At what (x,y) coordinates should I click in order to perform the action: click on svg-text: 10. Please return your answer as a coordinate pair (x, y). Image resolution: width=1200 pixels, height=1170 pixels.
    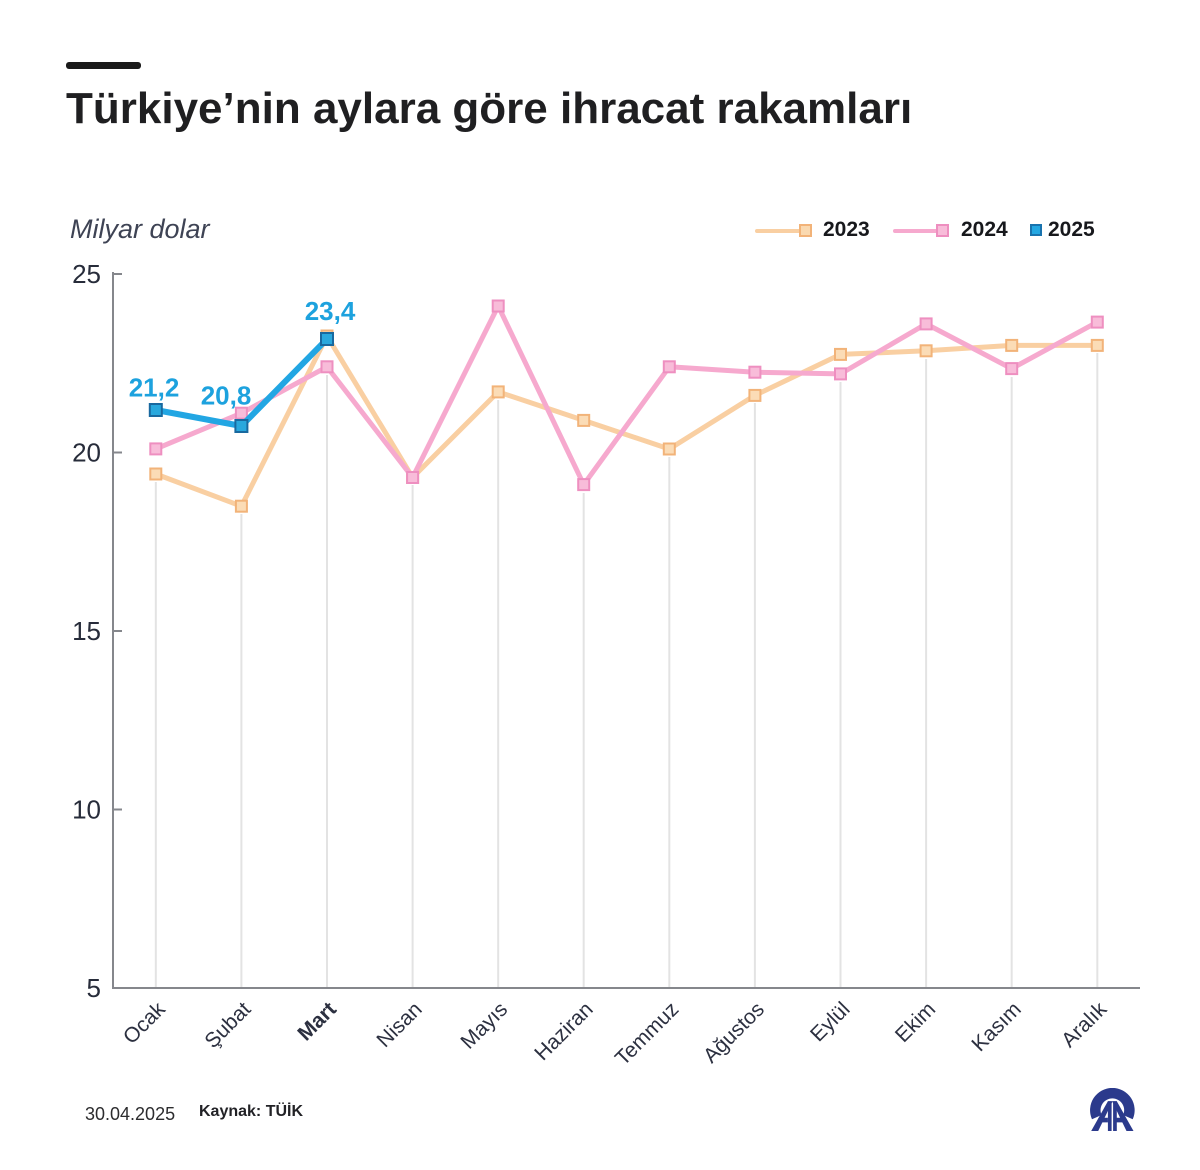
    Looking at the image, I should click on (86, 810).